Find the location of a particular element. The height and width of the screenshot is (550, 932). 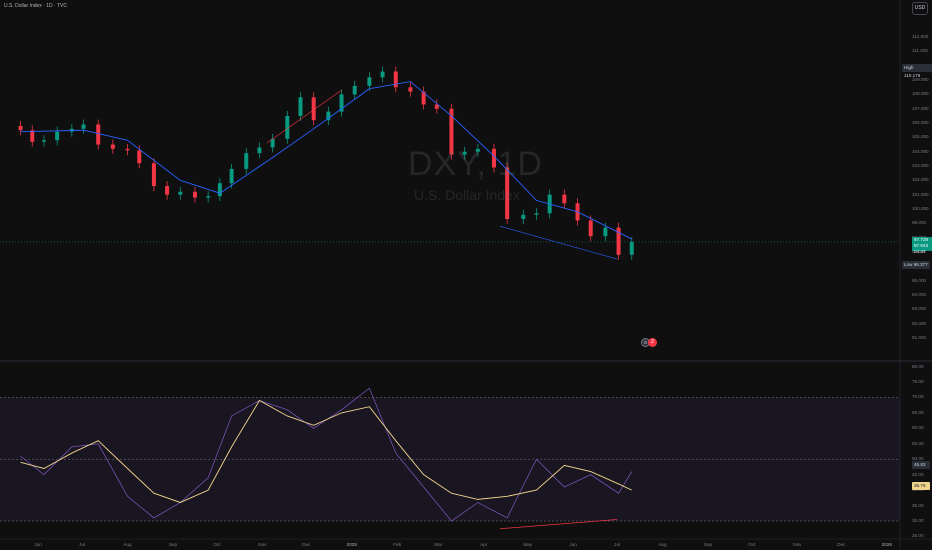

current-price-countdown: 04:47 is located at coordinates (920, 251).